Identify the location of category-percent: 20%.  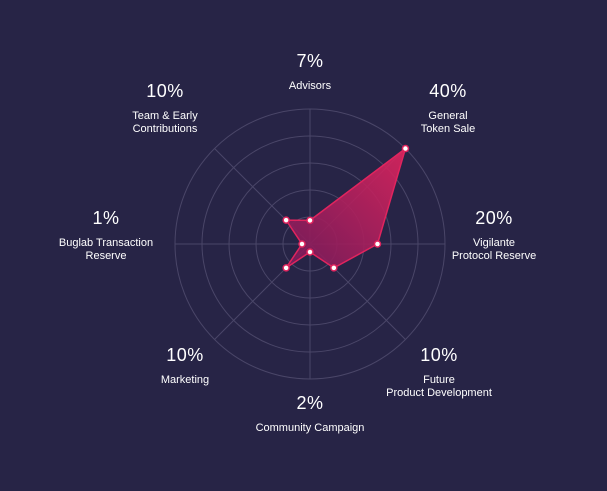
(494, 218).